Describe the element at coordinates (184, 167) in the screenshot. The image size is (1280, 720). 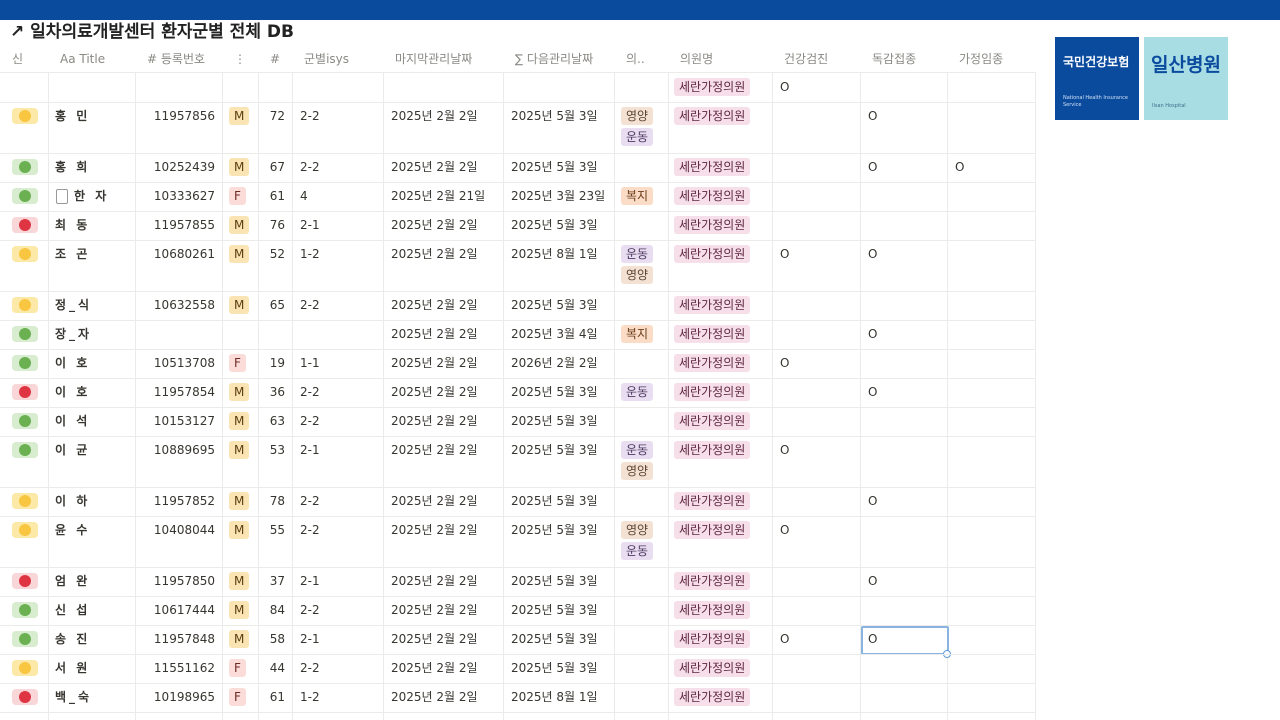
I see `registration-number: 10252439` at that location.